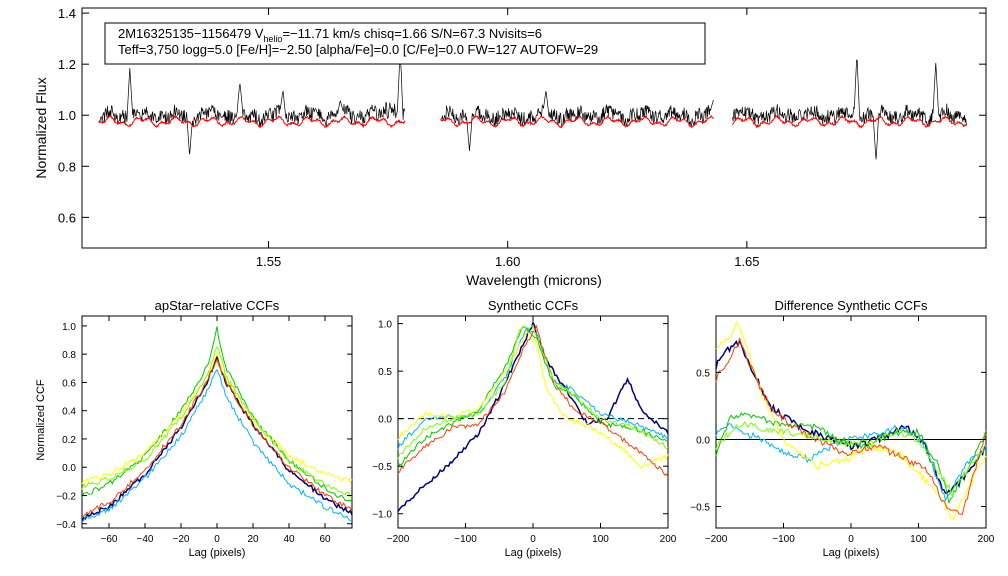  I want to click on difference-ccf-axes-frame, so click(851, 422).